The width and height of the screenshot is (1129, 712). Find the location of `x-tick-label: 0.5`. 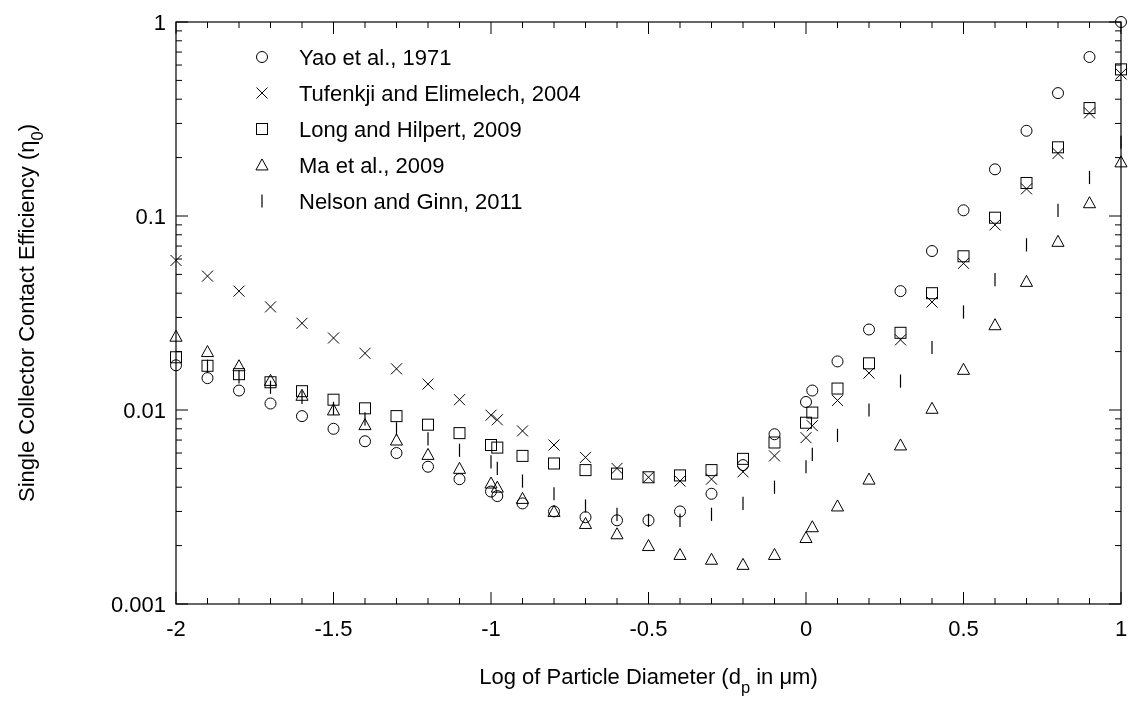

x-tick-label: 0.5 is located at coordinates (963, 628).